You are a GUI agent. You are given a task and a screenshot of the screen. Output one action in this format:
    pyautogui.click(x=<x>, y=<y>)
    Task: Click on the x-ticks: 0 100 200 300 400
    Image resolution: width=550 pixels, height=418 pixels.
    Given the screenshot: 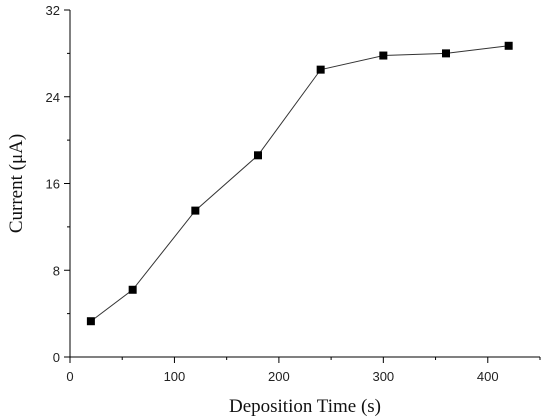 What is the action you would take?
    pyautogui.click(x=303, y=370)
    